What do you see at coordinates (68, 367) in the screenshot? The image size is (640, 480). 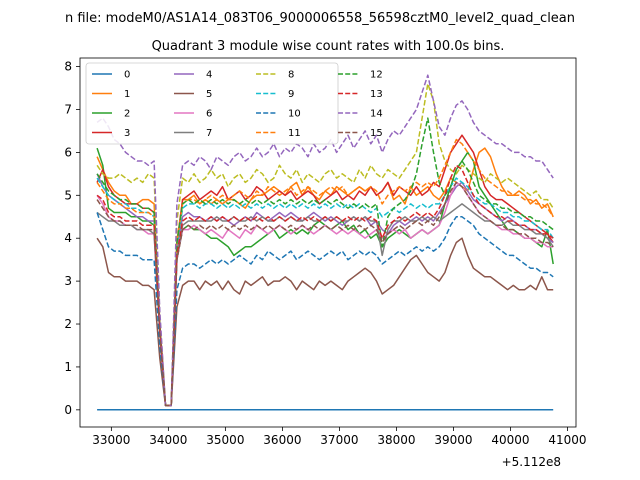 I see `y-tick-label: 1` at bounding box center [68, 367].